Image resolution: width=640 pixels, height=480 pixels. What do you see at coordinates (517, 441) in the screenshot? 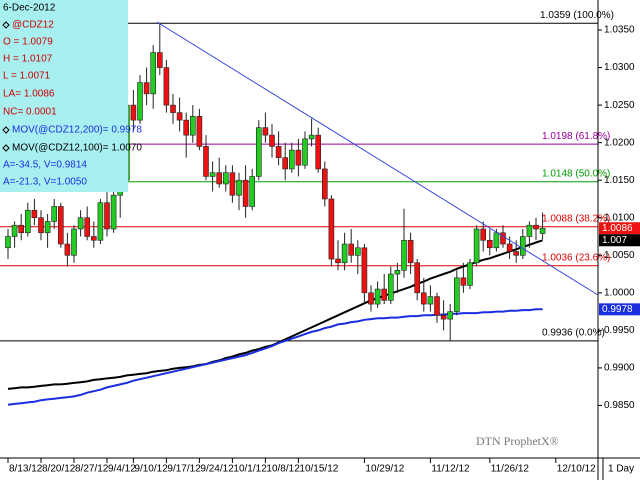
I see `watermark: DTN ProphetX®` at bounding box center [517, 441].